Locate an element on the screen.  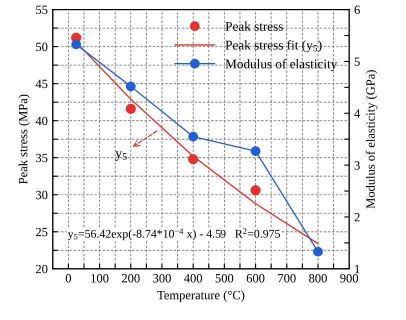
legend-label: Modulus of elasticity is located at coordinates (282, 65).